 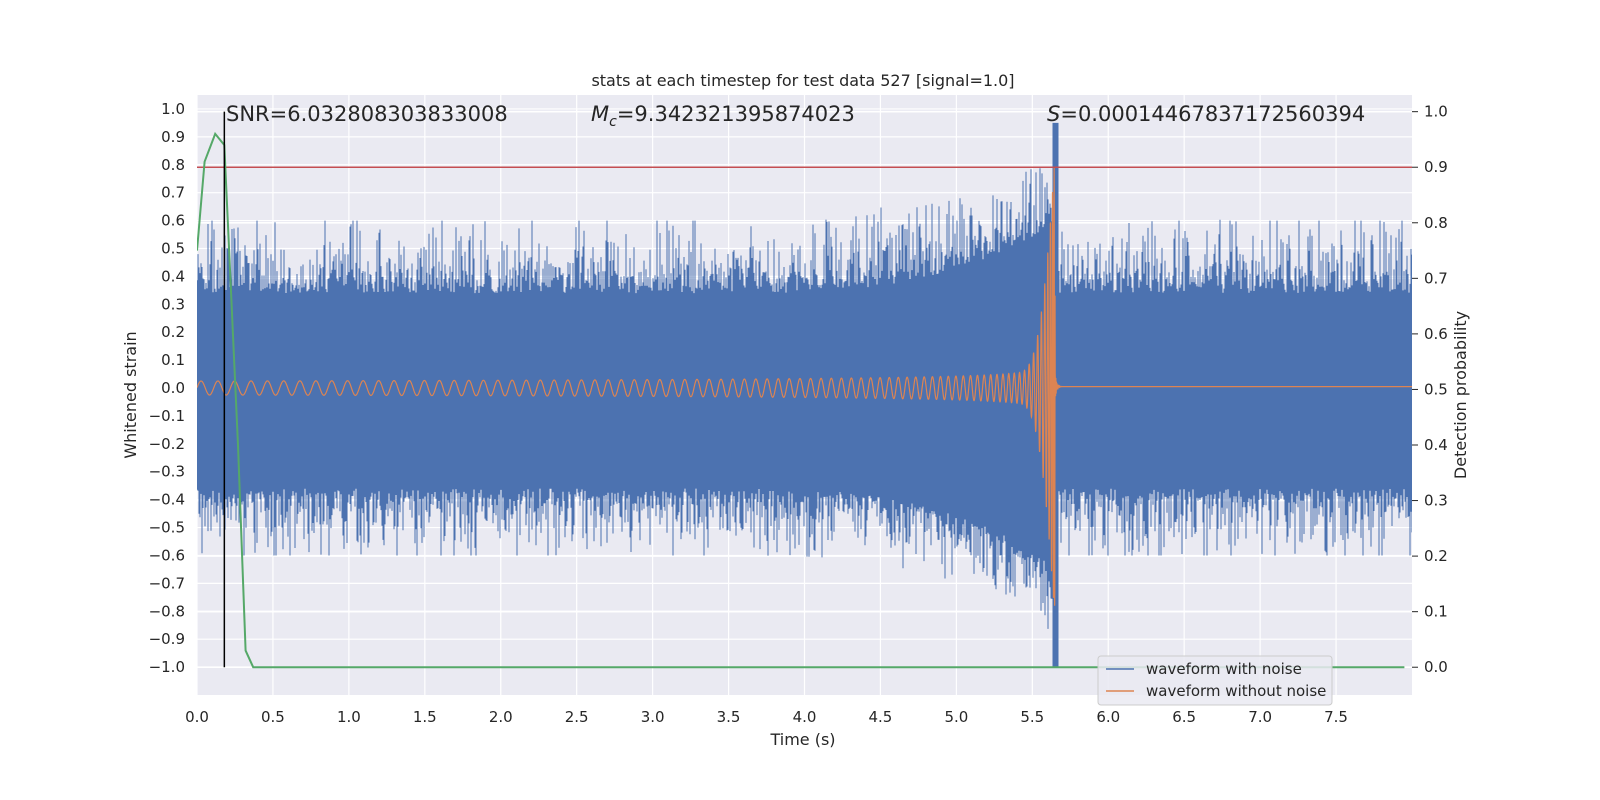 What do you see at coordinates (1184, 717) in the screenshot?
I see `x-tick-label: 6.5` at bounding box center [1184, 717].